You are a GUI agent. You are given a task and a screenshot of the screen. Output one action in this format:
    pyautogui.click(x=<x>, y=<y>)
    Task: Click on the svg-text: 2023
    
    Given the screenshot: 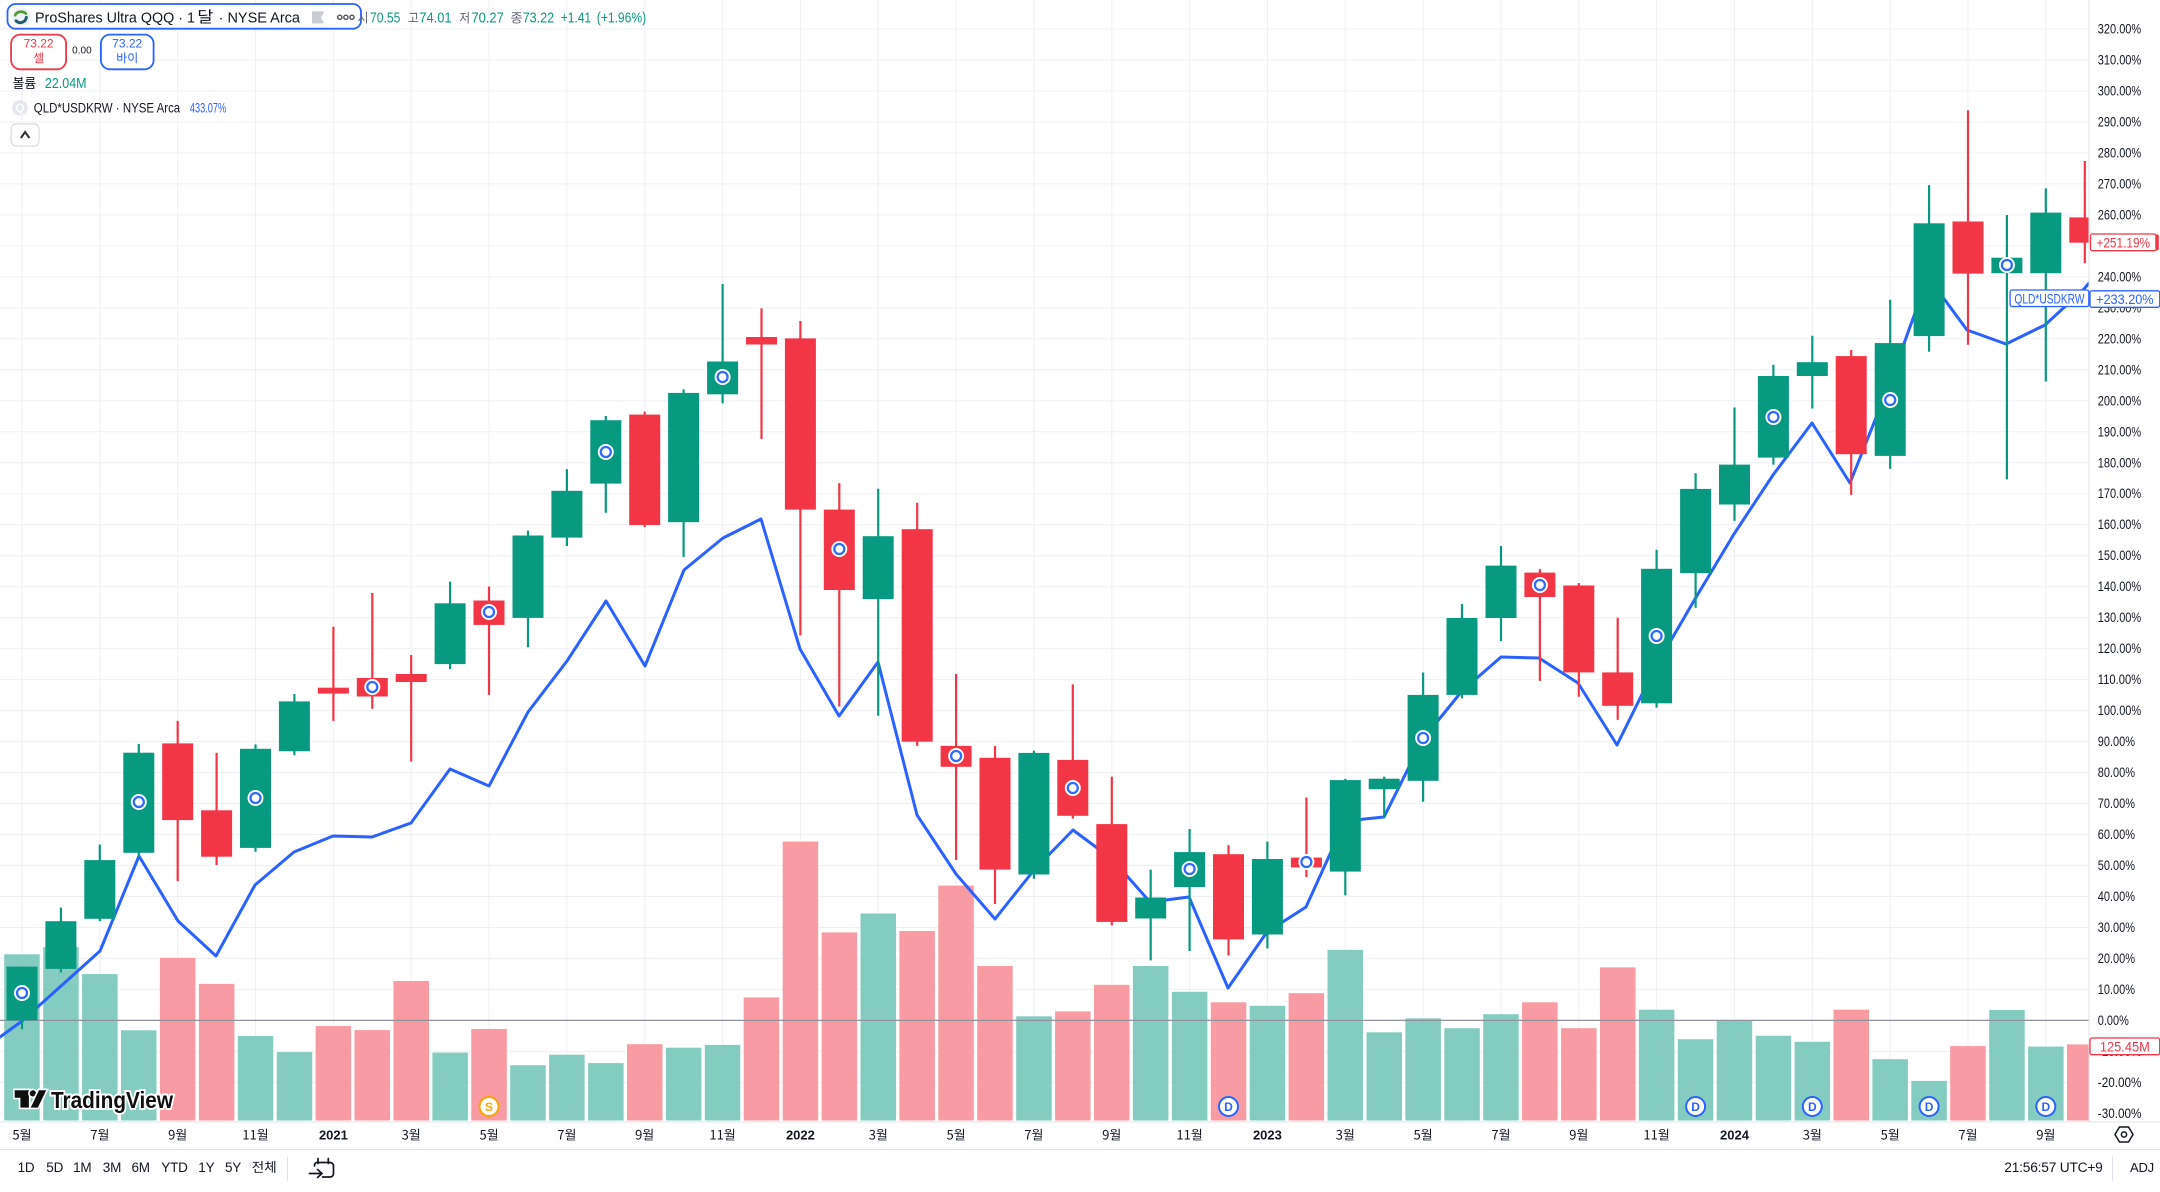 What is the action you would take?
    pyautogui.click(x=1267, y=1135)
    